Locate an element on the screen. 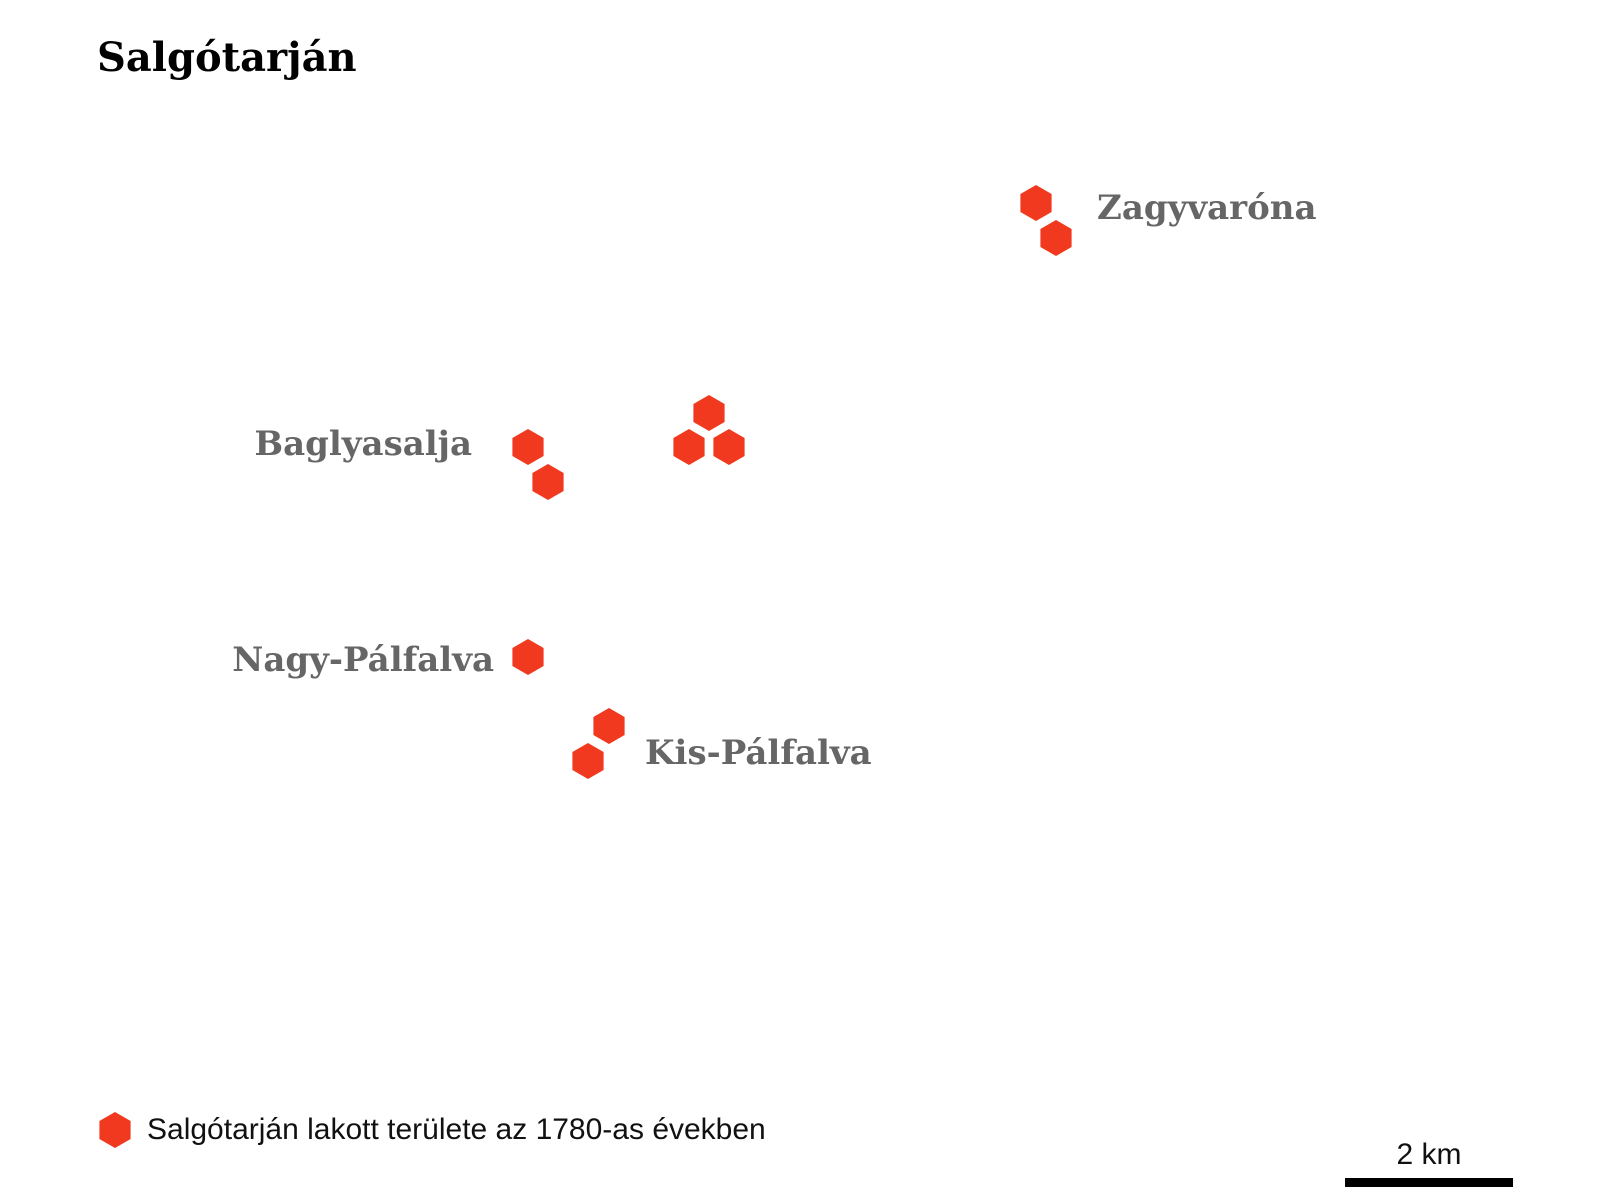 Image resolution: width=1600 pixels, height=1200 pixels. scale-bar: 2 km is located at coordinates (1429, 1164).